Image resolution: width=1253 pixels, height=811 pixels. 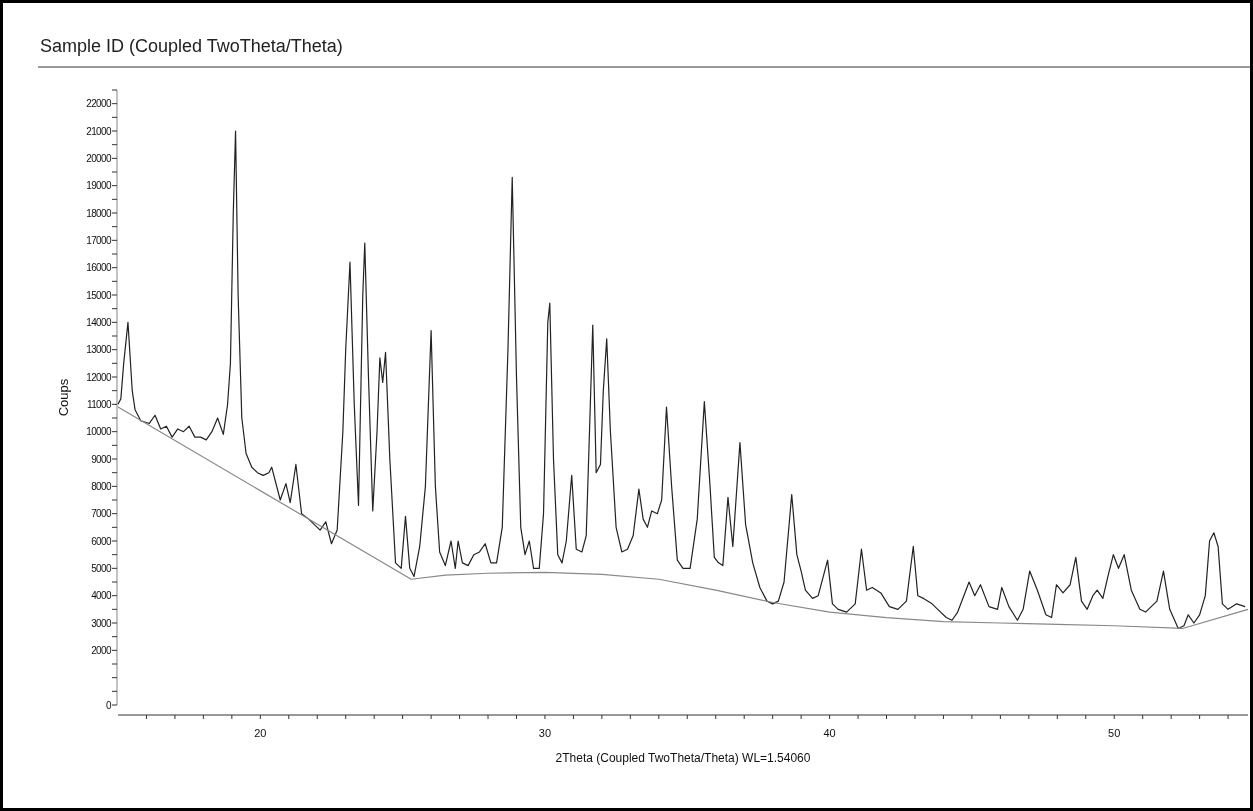 I want to click on y-tick-label: 21000, so click(x=99, y=131).